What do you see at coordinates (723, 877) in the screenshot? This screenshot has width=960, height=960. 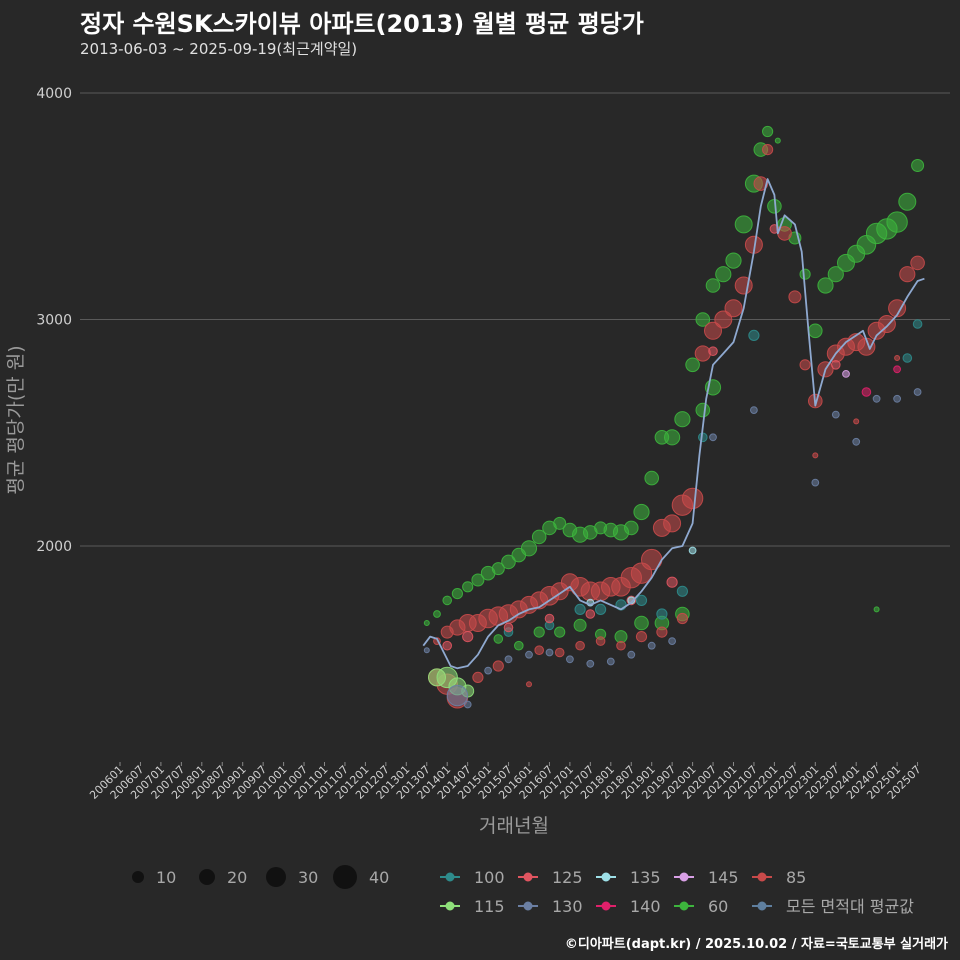 I see `legend-label: 145` at bounding box center [723, 877].